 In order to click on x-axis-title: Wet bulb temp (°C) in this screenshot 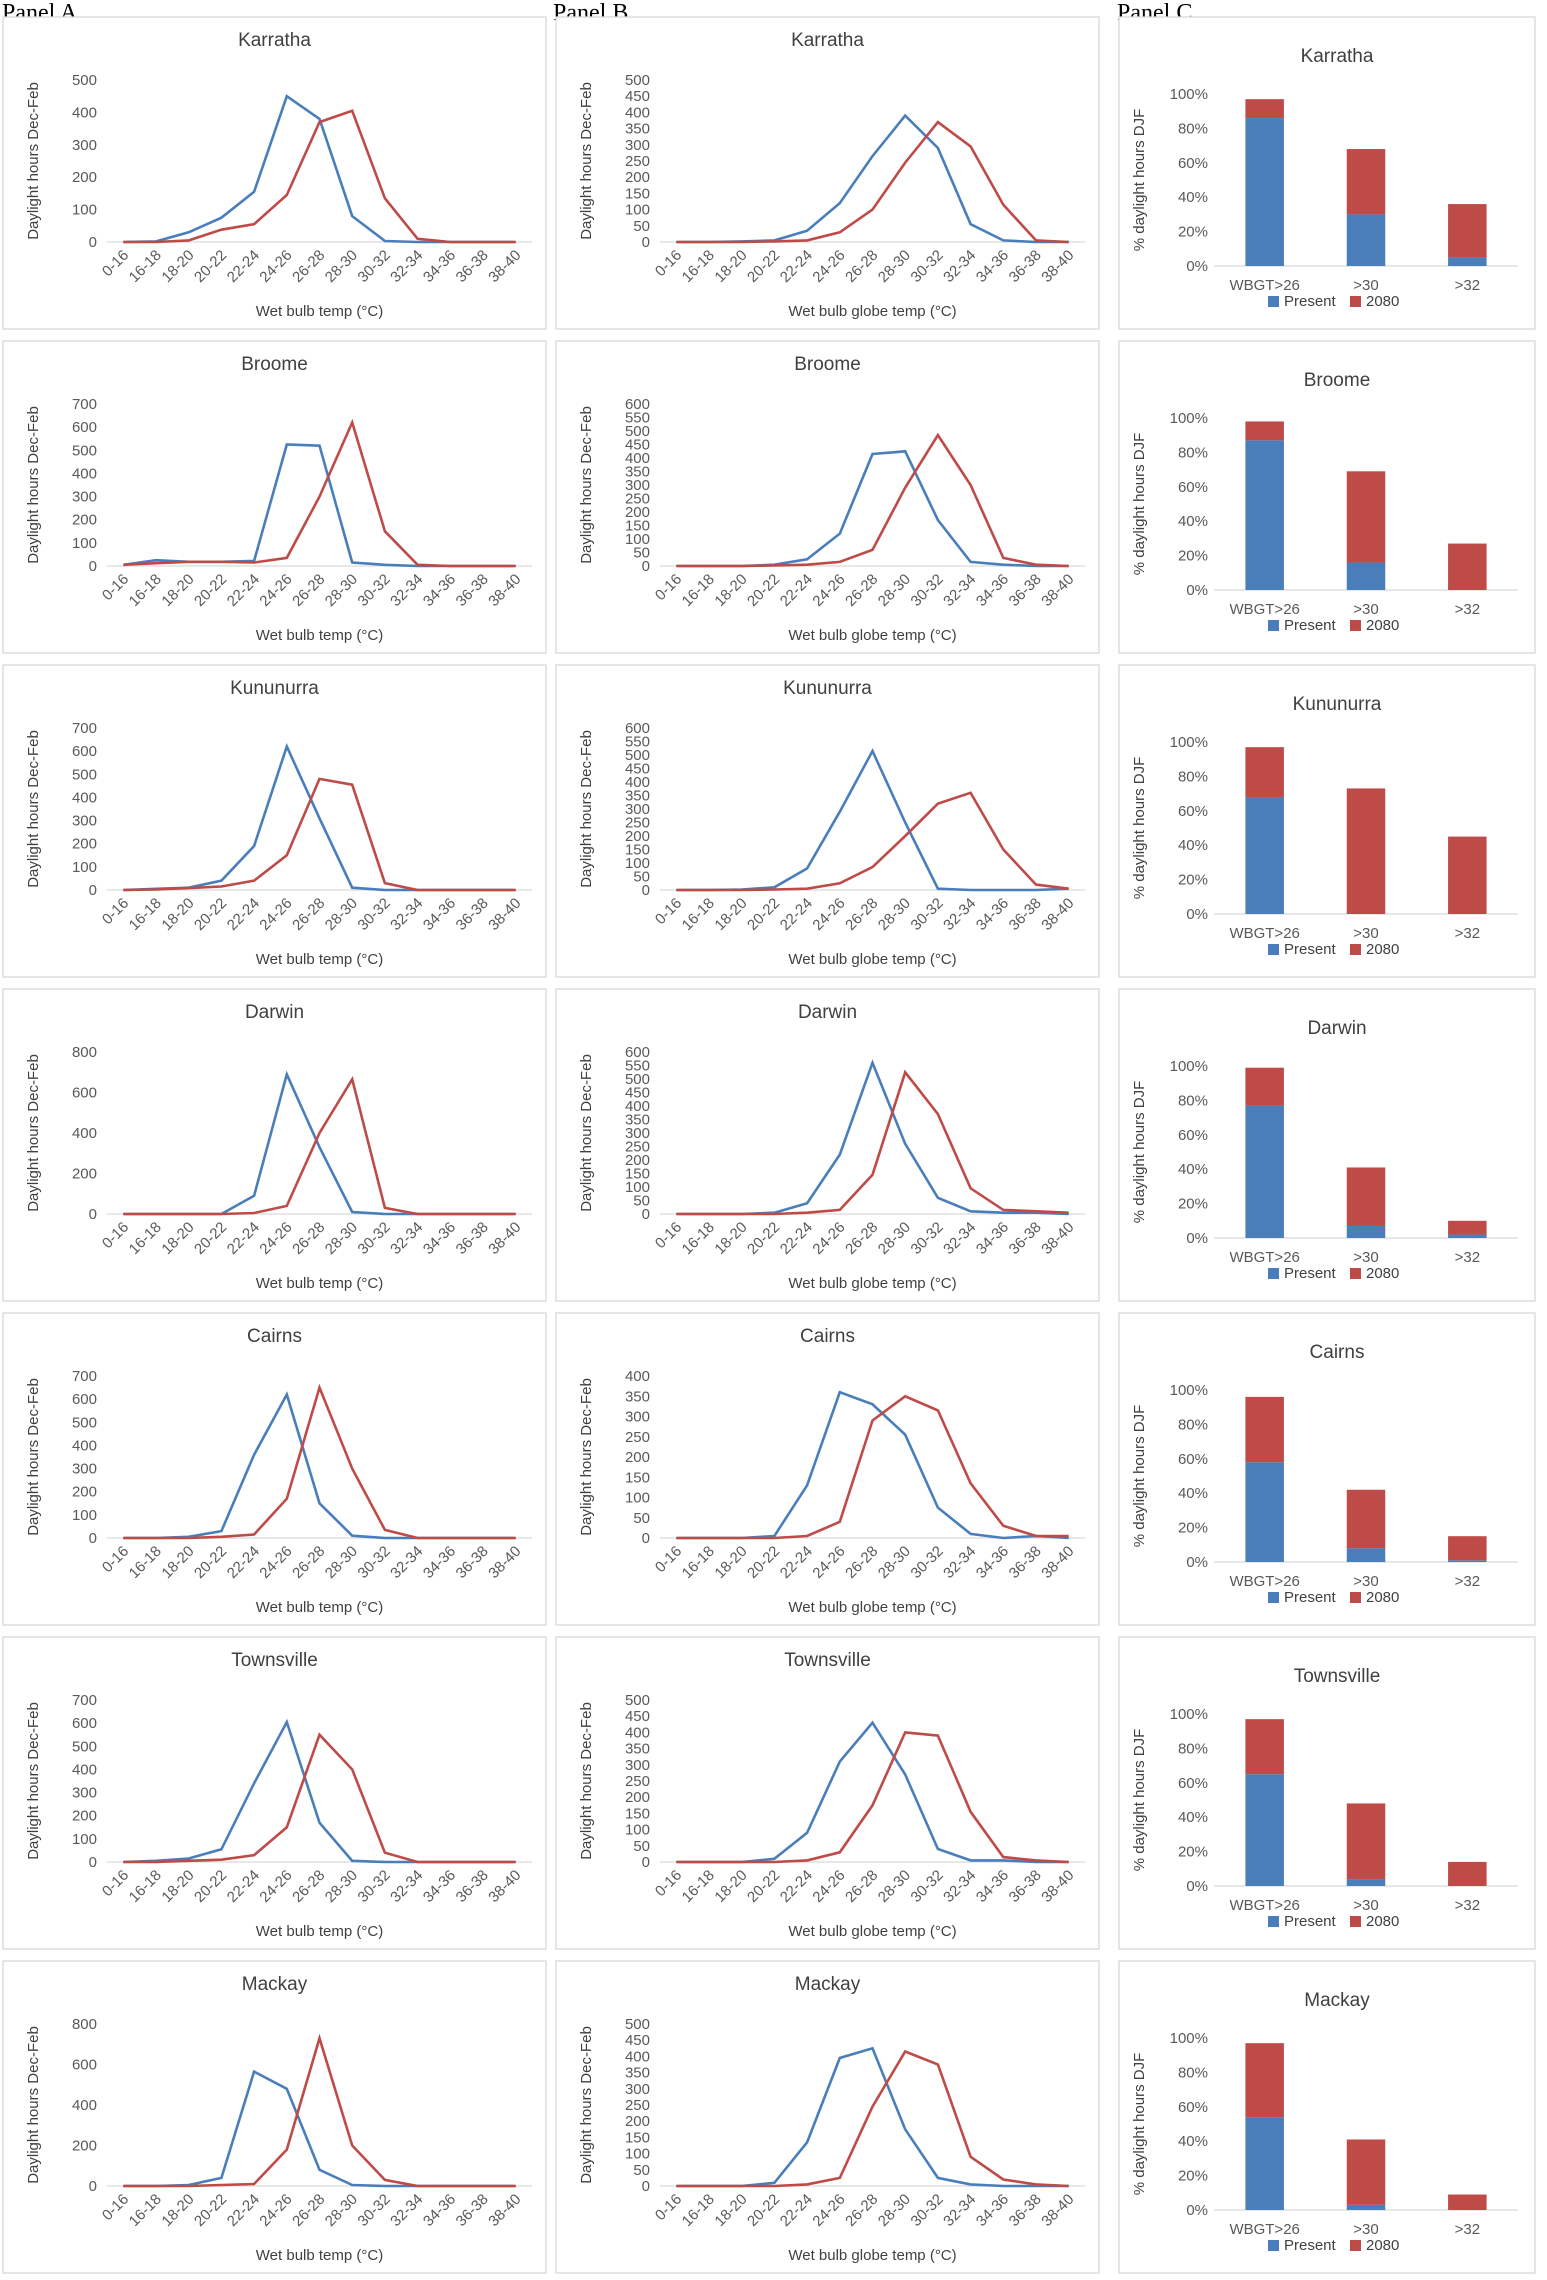, I will do `click(319, 1283)`.